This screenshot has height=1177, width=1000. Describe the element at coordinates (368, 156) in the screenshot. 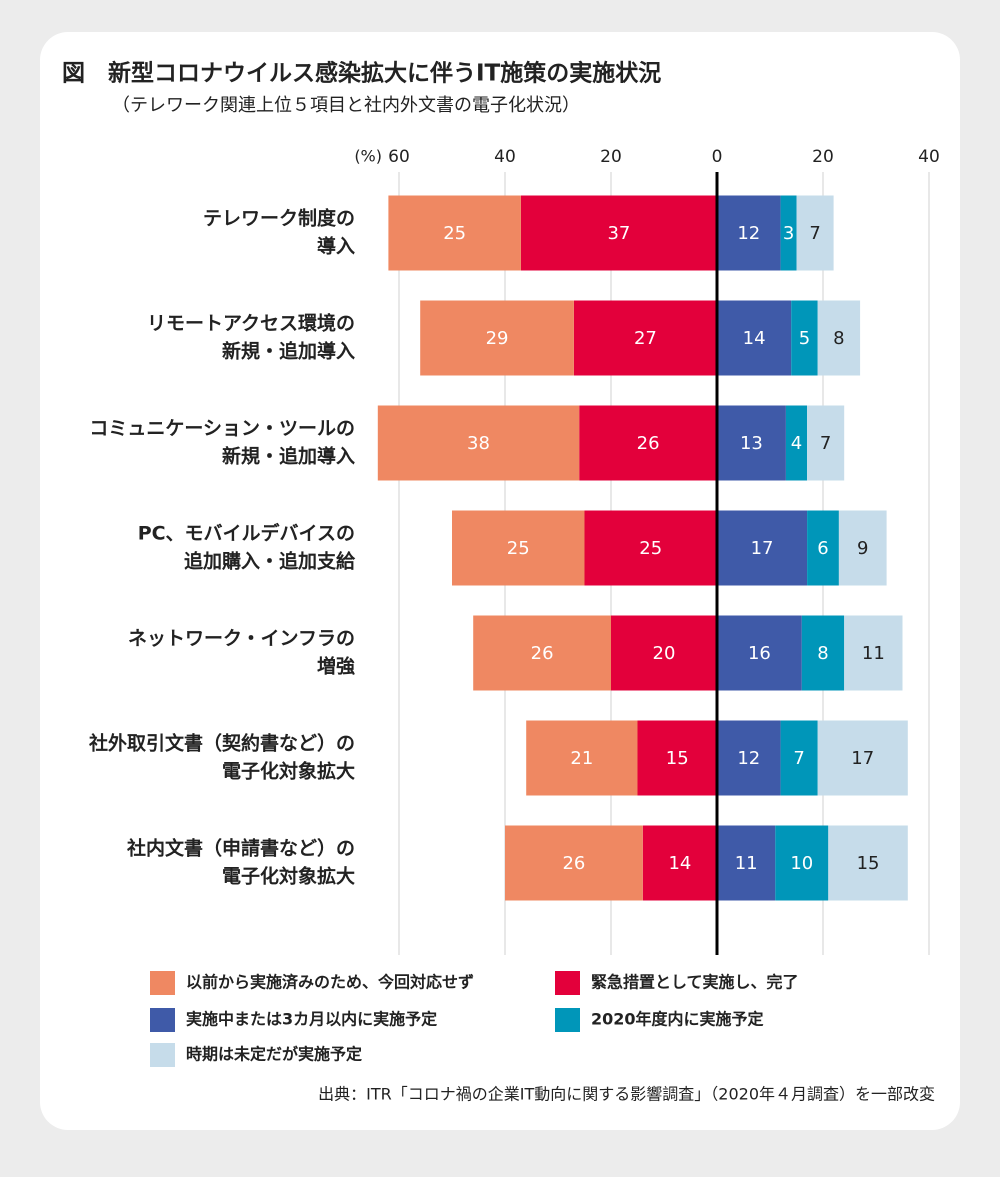

I see `unit-label: (%)` at that location.